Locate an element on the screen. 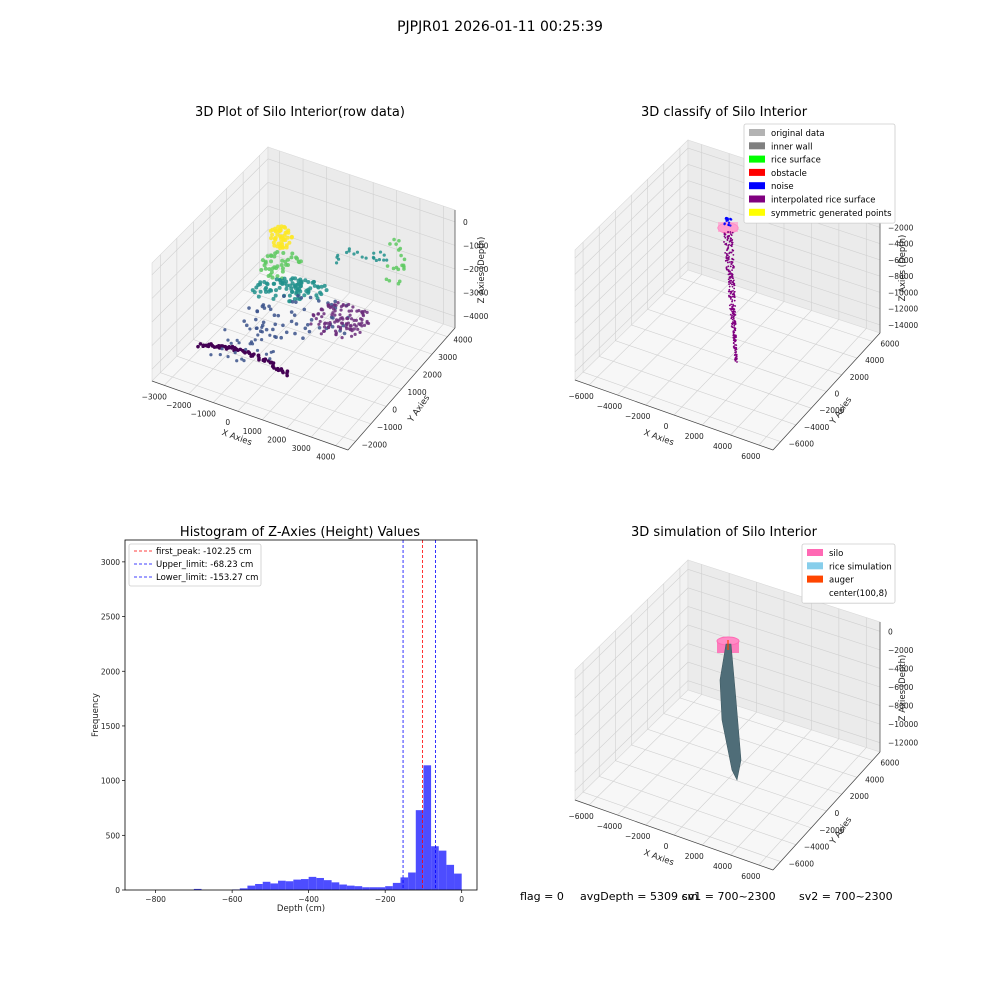 The height and width of the screenshot is (1000, 1000). panel2-ytick-label: 4000 is located at coordinates (874, 360).